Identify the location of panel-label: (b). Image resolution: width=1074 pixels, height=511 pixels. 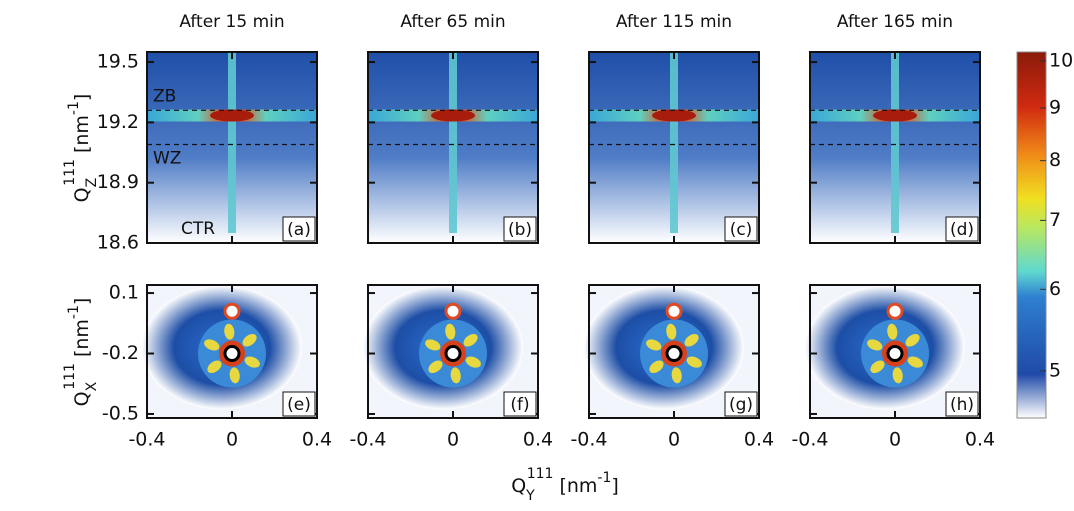
(520, 230).